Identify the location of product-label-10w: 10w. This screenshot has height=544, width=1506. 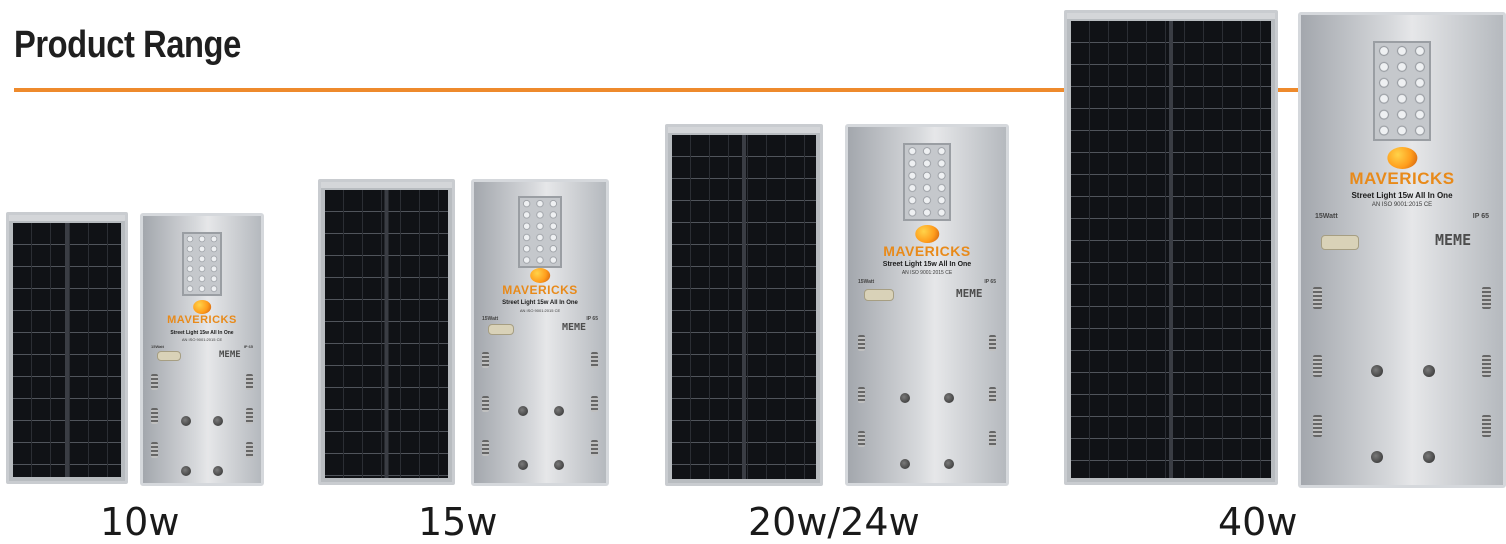
(140, 522).